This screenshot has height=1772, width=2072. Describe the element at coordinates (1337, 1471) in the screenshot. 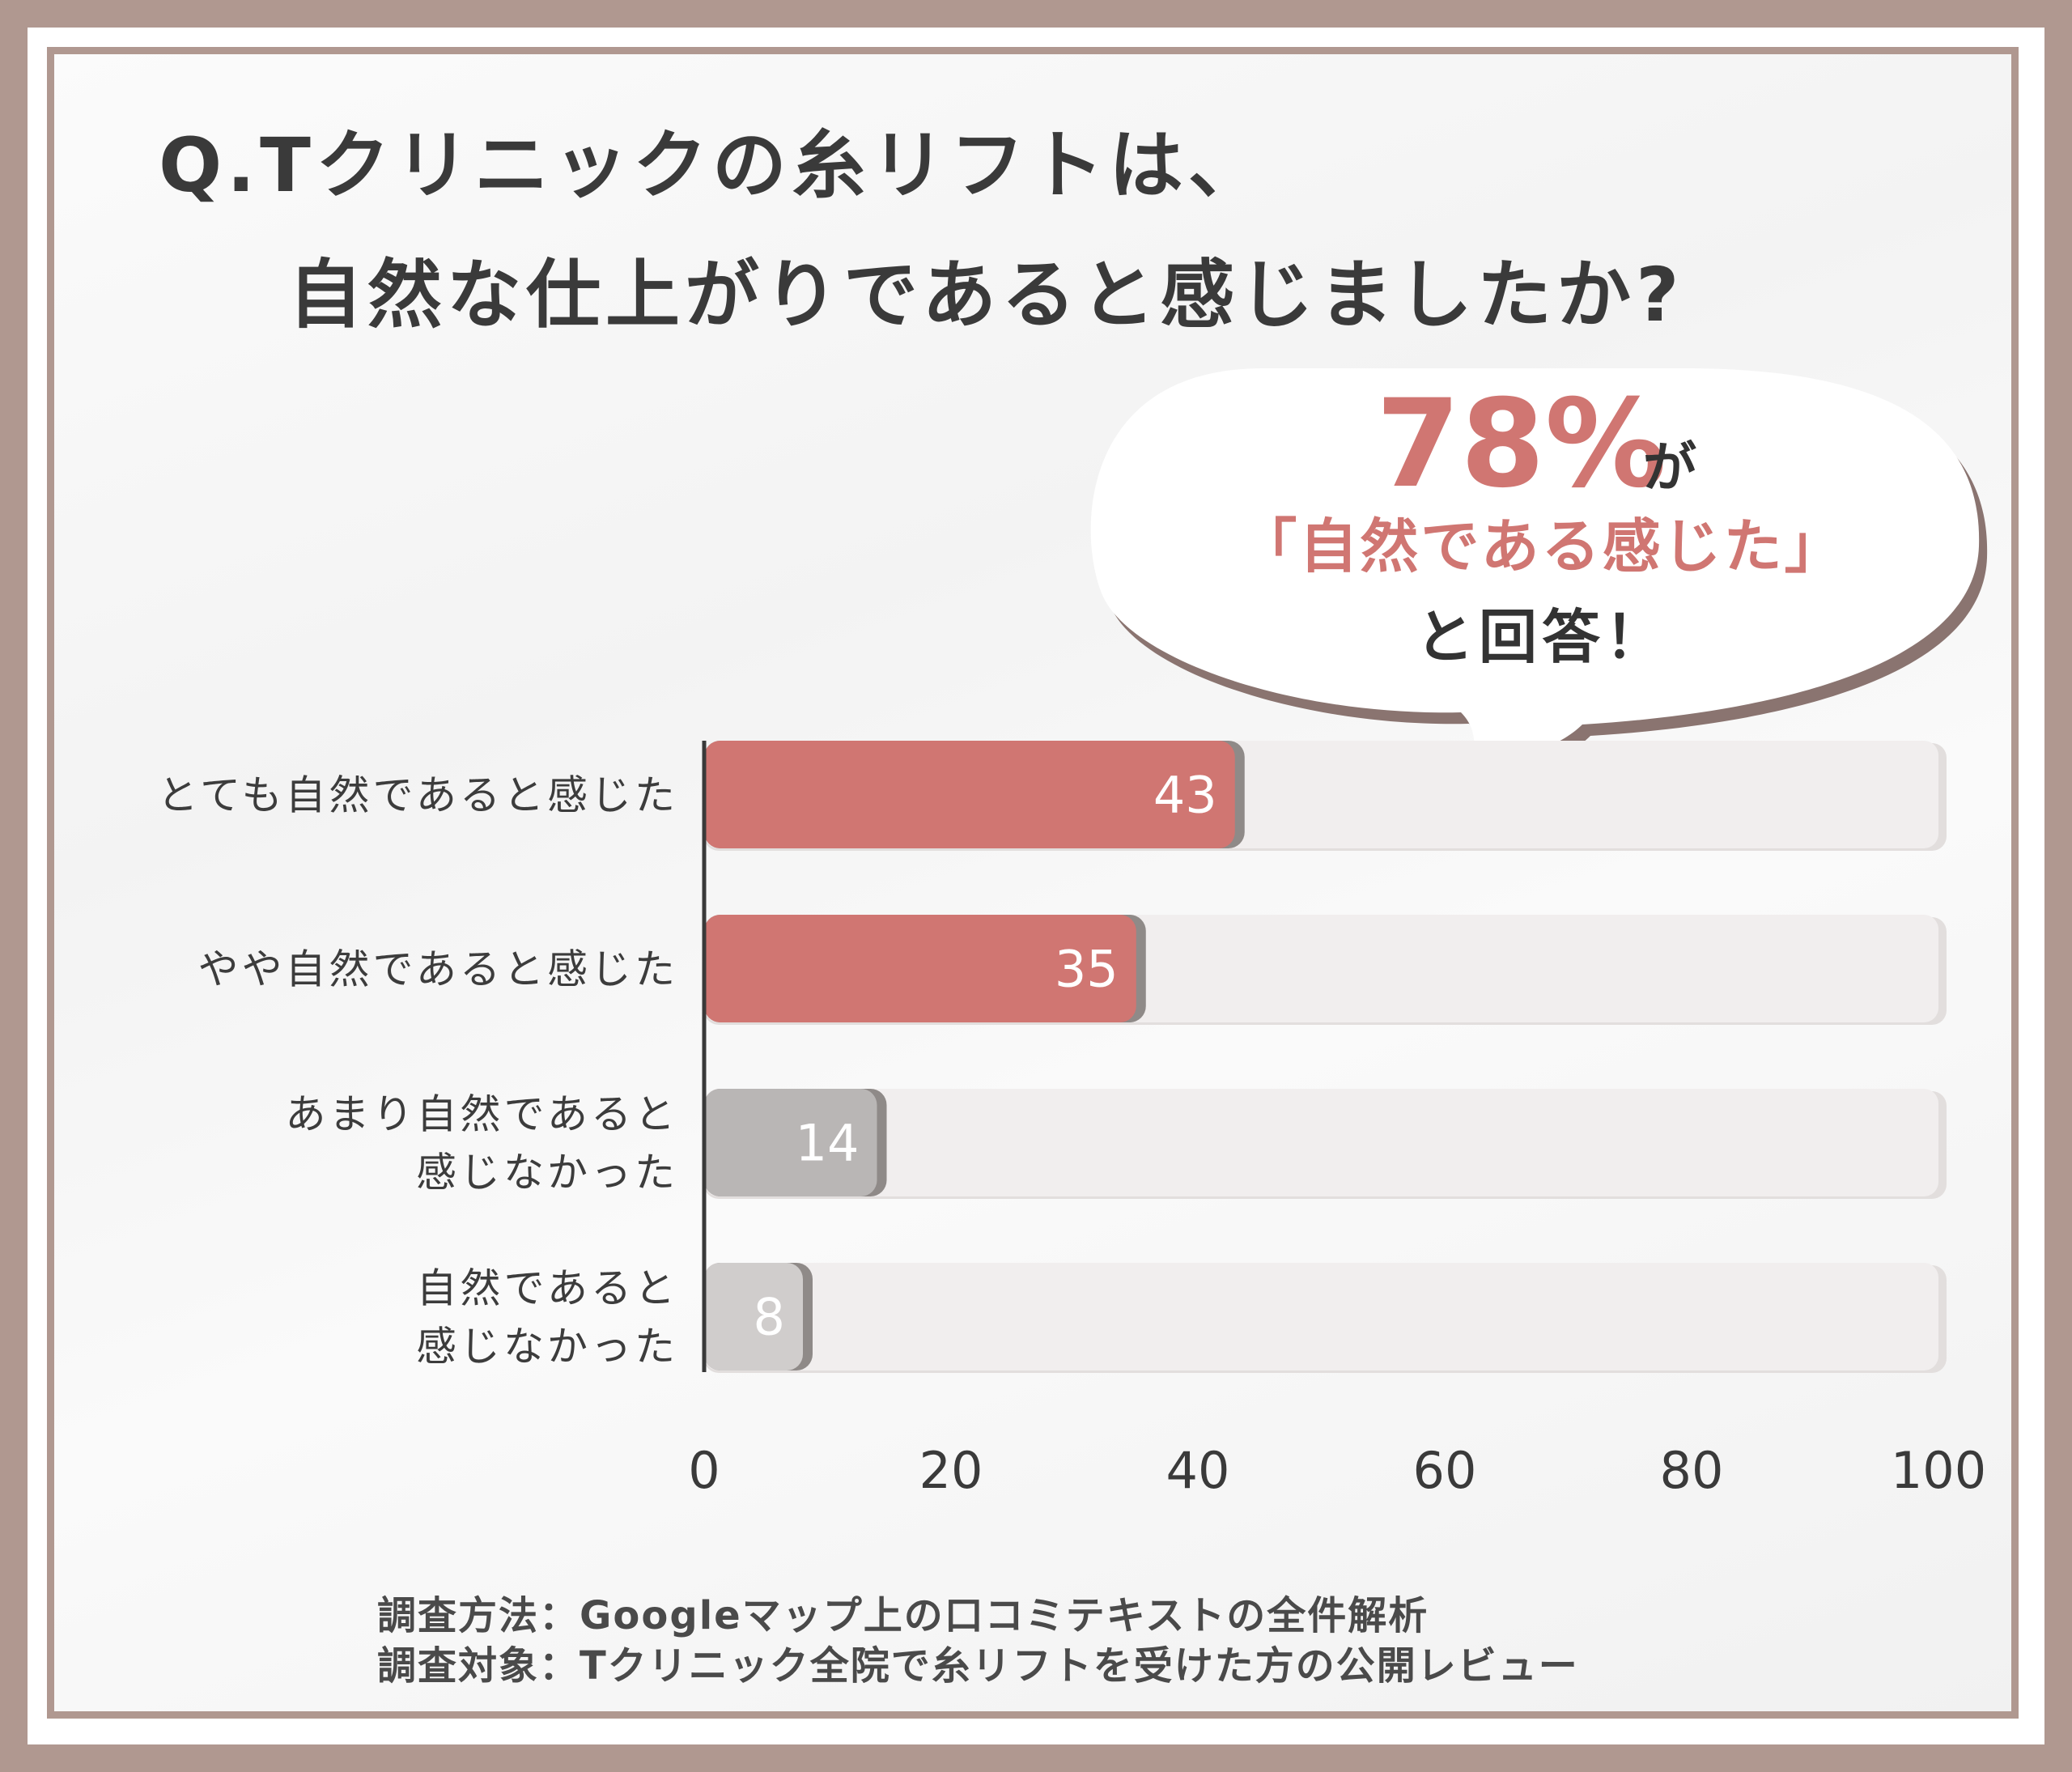

I see `x-axis-ticks: 0 20 40 60 80 100` at that location.